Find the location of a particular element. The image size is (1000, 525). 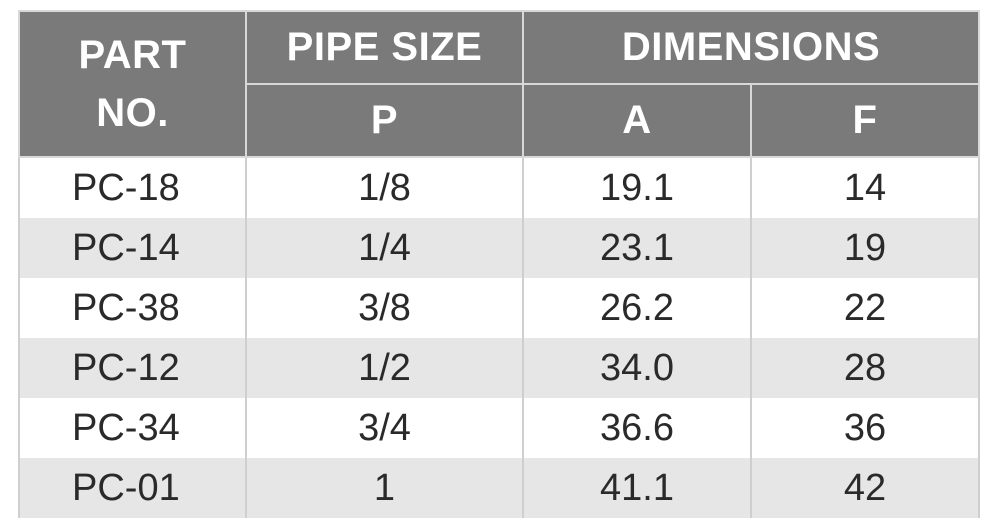

header-cell: DIMENSIONS is located at coordinates (751, 47).